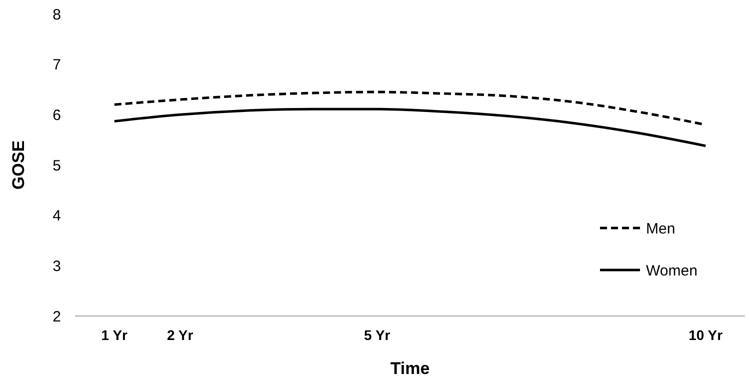 The height and width of the screenshot is (384, 749). What do you see at coordinates (672, 271) in the screenshot?
I see `legend-label: Women` at bounding box center [672, 271].